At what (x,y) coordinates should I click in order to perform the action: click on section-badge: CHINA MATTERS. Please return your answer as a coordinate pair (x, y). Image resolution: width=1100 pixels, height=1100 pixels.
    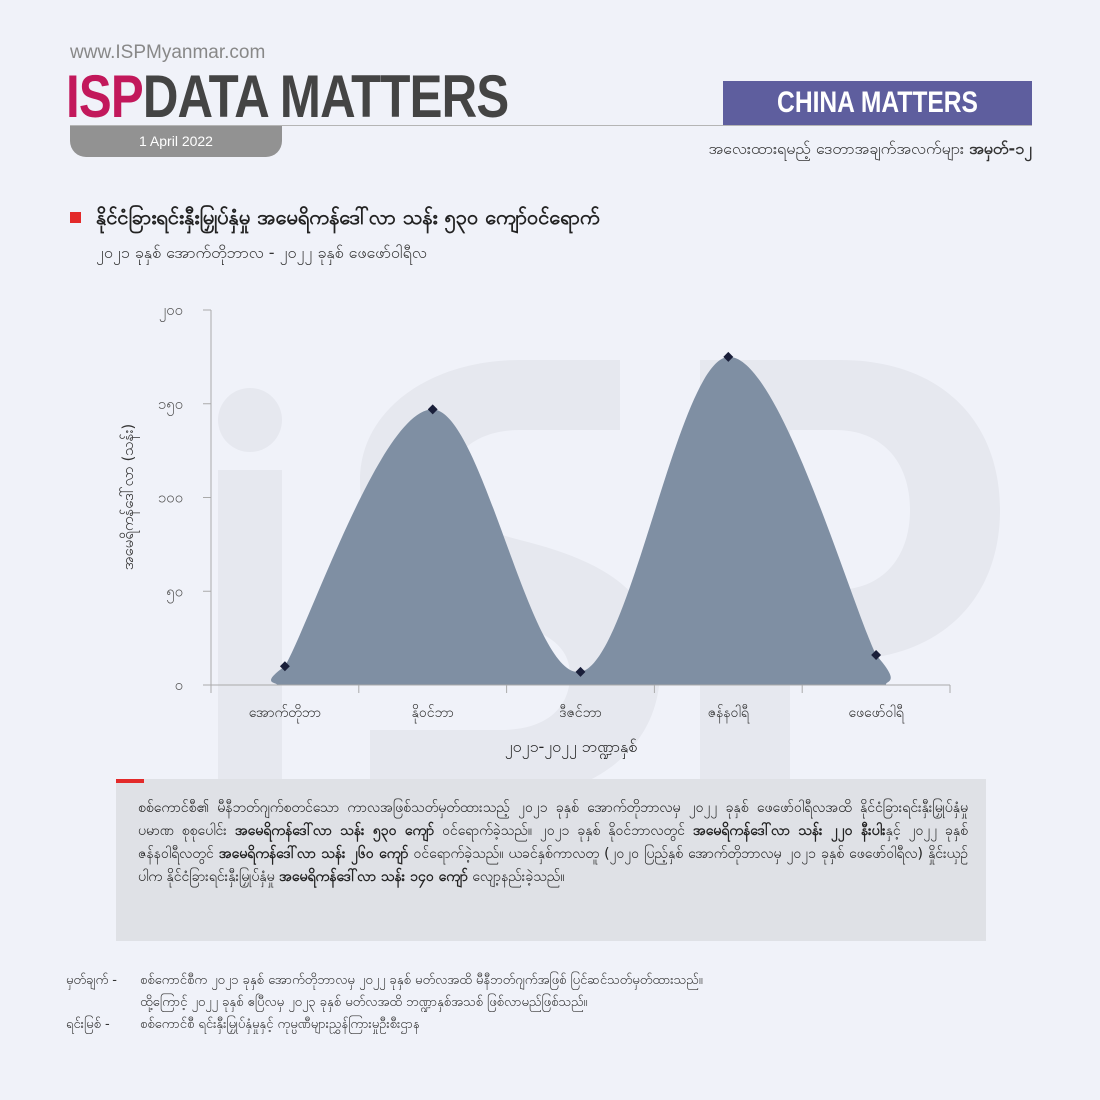
    Looking at the image, I should click on (877, 103).